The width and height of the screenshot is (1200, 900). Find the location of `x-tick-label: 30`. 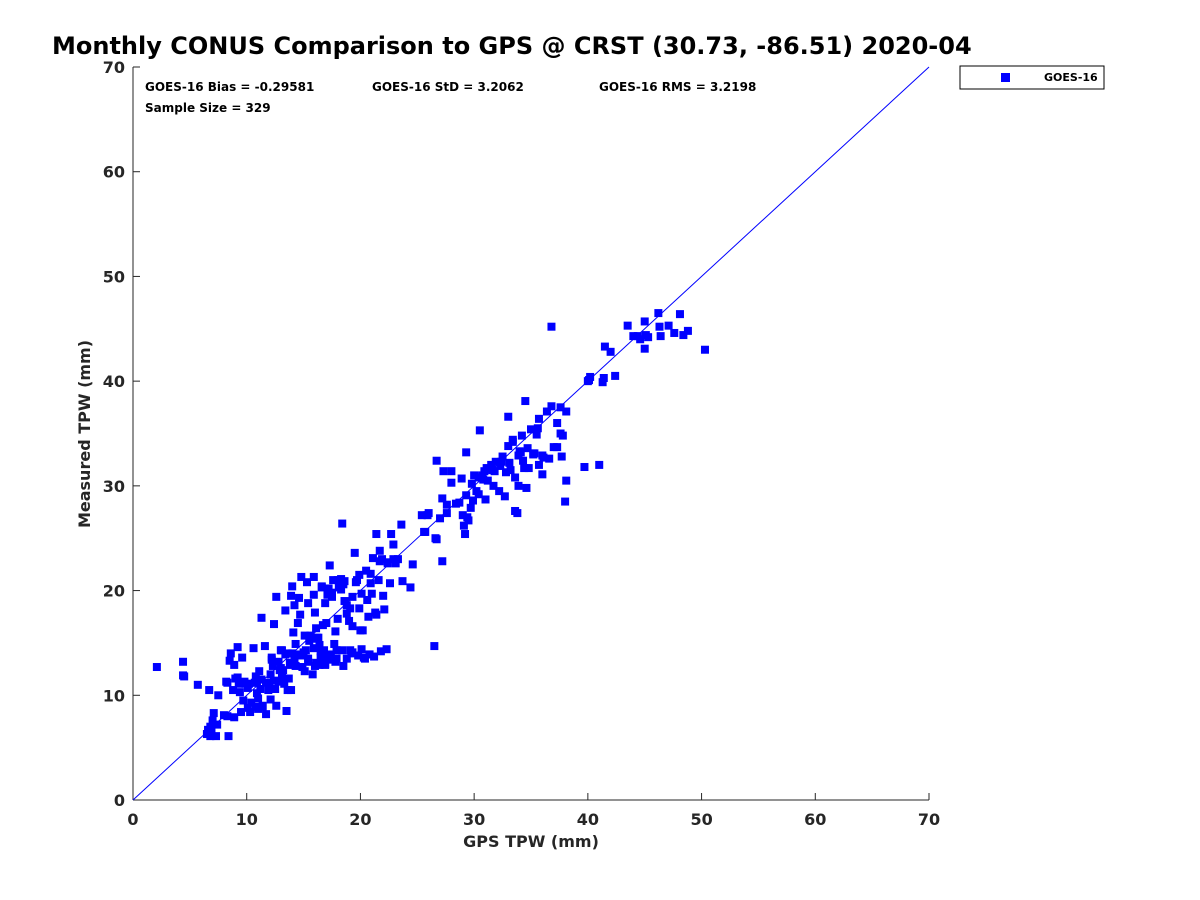

x-tick-label: 30 is located at coordinates (474, 819).